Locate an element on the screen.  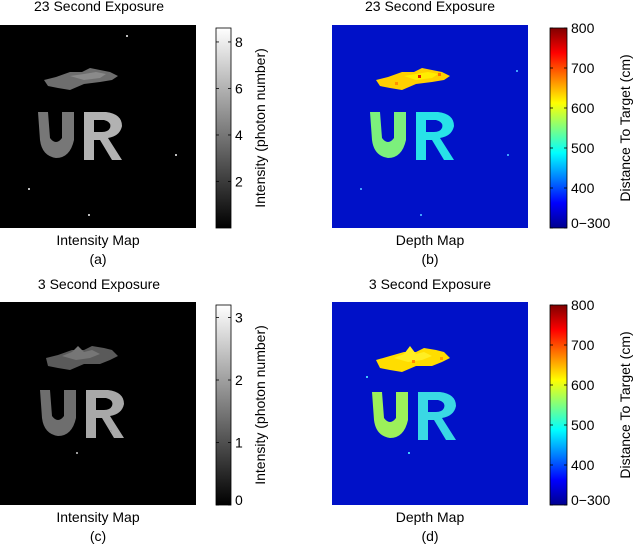
colorbar-tick-label: 6 is located at coordinates (239, 88).